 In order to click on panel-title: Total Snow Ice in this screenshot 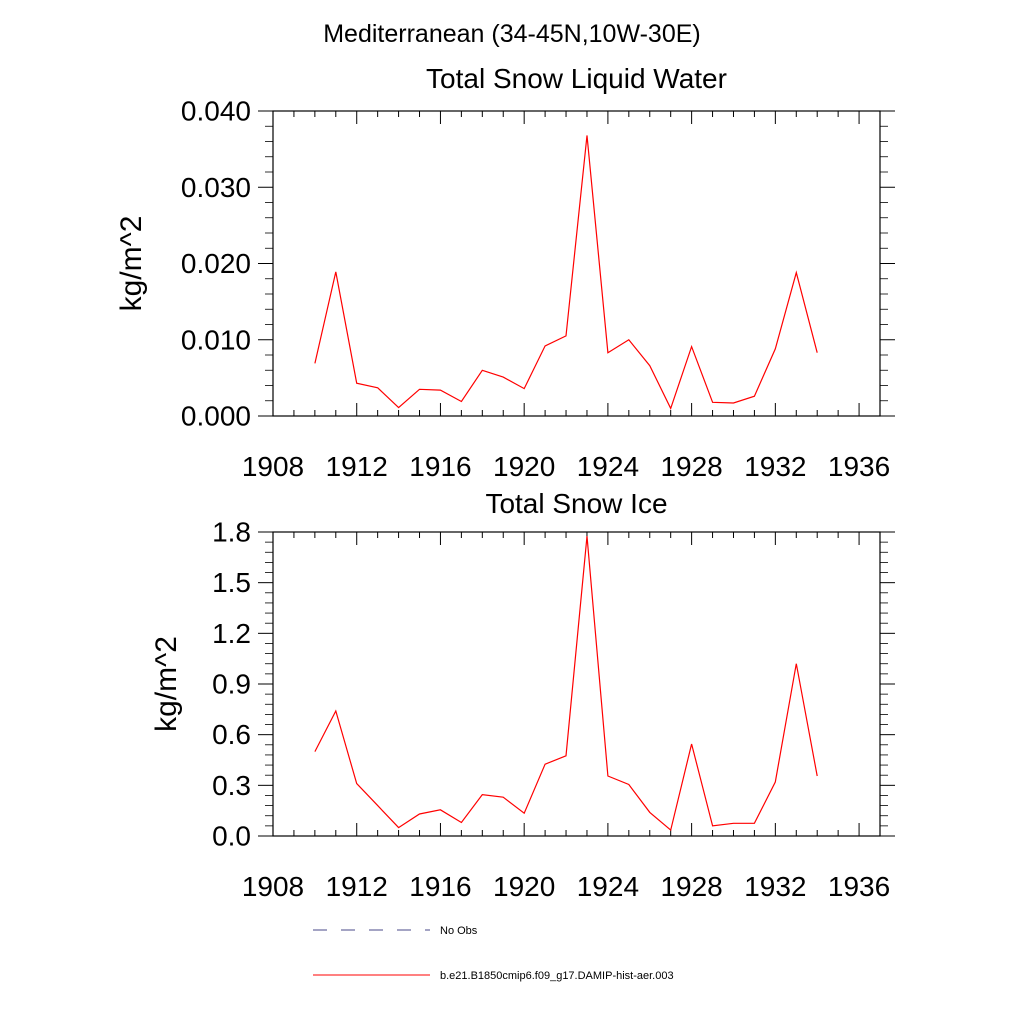, I will do `click(576, 503)`.